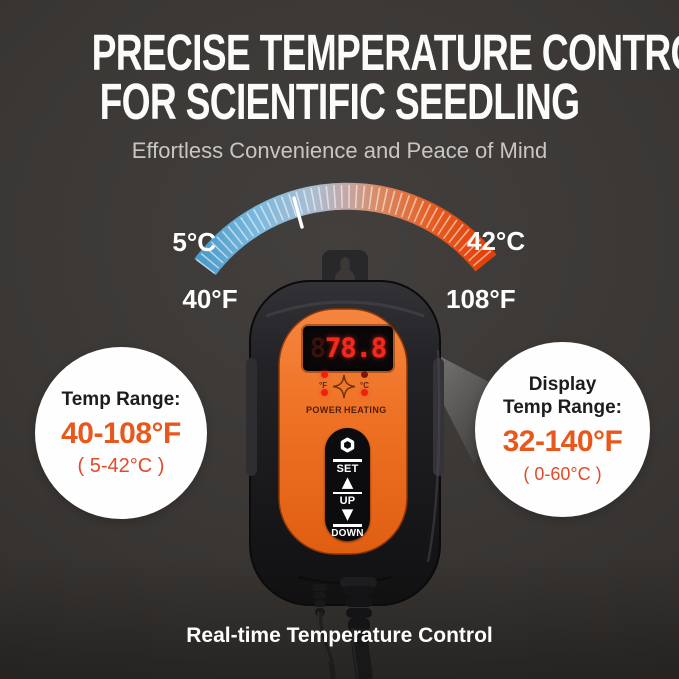  What do you see at coordinates (347, 533) in the screenshot?
I see `down-label: DOWN` at bounding box center [347, 533].